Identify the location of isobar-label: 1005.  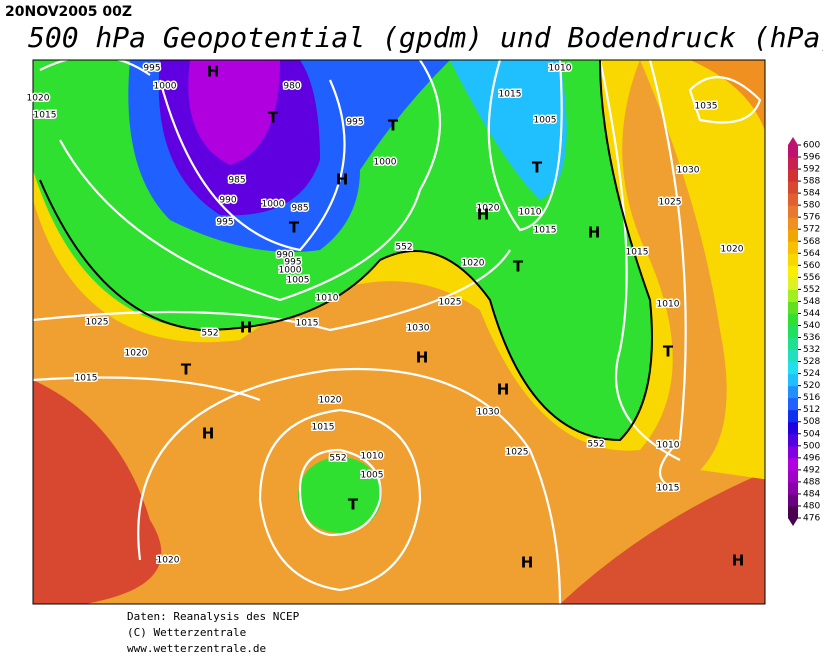
(372, 476).